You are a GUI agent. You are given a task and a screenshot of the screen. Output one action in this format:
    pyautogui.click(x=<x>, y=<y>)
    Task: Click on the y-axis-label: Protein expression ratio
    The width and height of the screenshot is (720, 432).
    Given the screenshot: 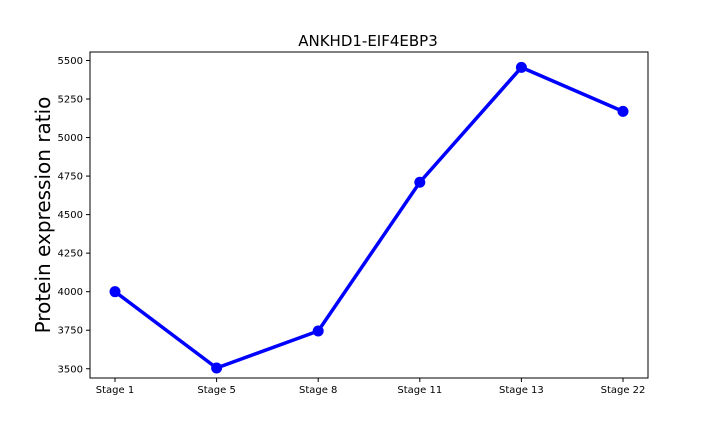 What is the action you would take?
    pyautogui.click(x=43, y=215)
    